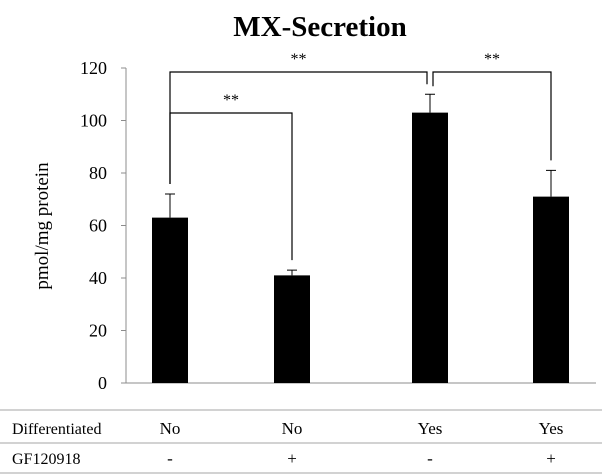 The height and width of the screenshot is (476, 602). What do you see at coordinates (98, 278) in the screenshot?
I see `y-tick-label: 40` at bounding box center [98, 278].